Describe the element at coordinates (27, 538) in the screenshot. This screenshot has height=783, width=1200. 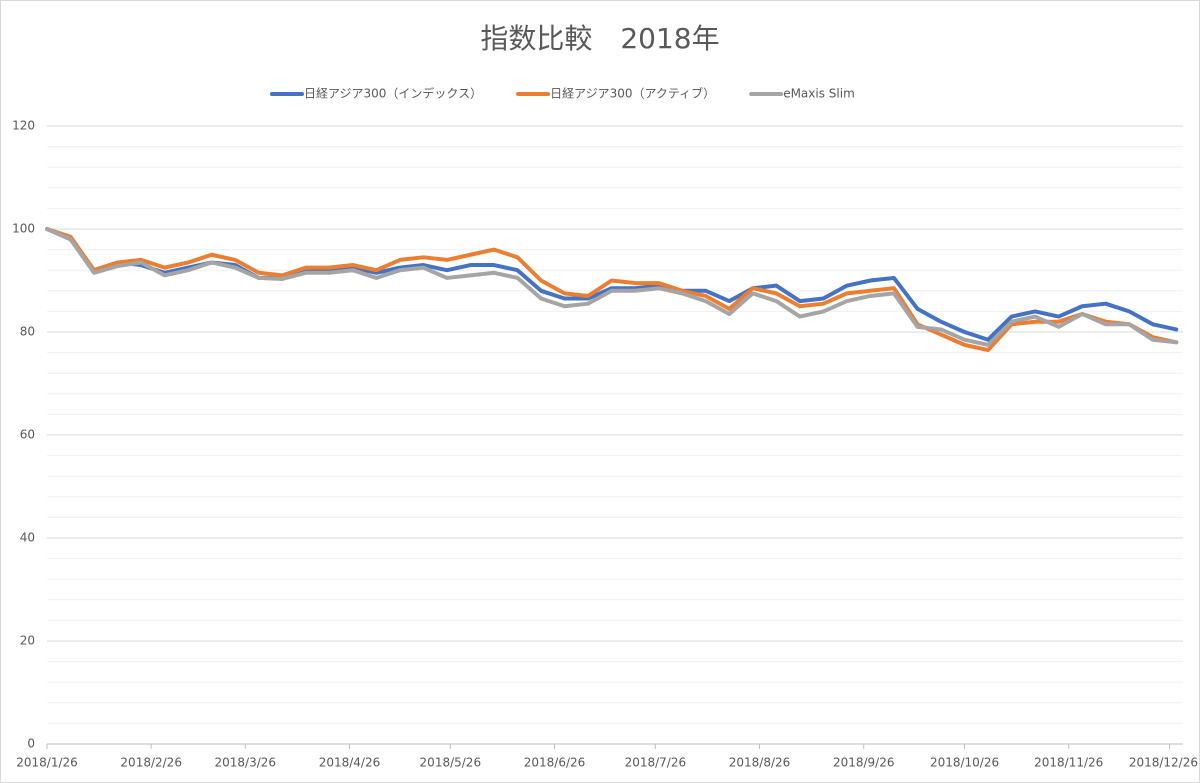
I see `y-tick-label: 40` at that location.